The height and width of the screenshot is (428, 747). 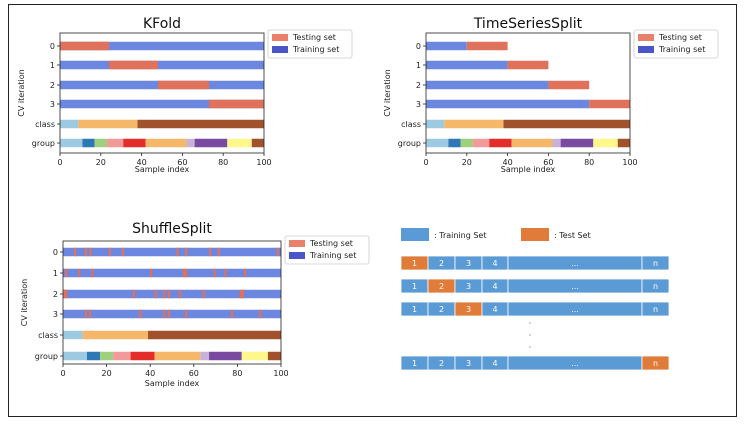 What do you see at coordinates (409, 143) in the screenshot?
I see `y-tick-label: group` at bounding box center [409, 143].